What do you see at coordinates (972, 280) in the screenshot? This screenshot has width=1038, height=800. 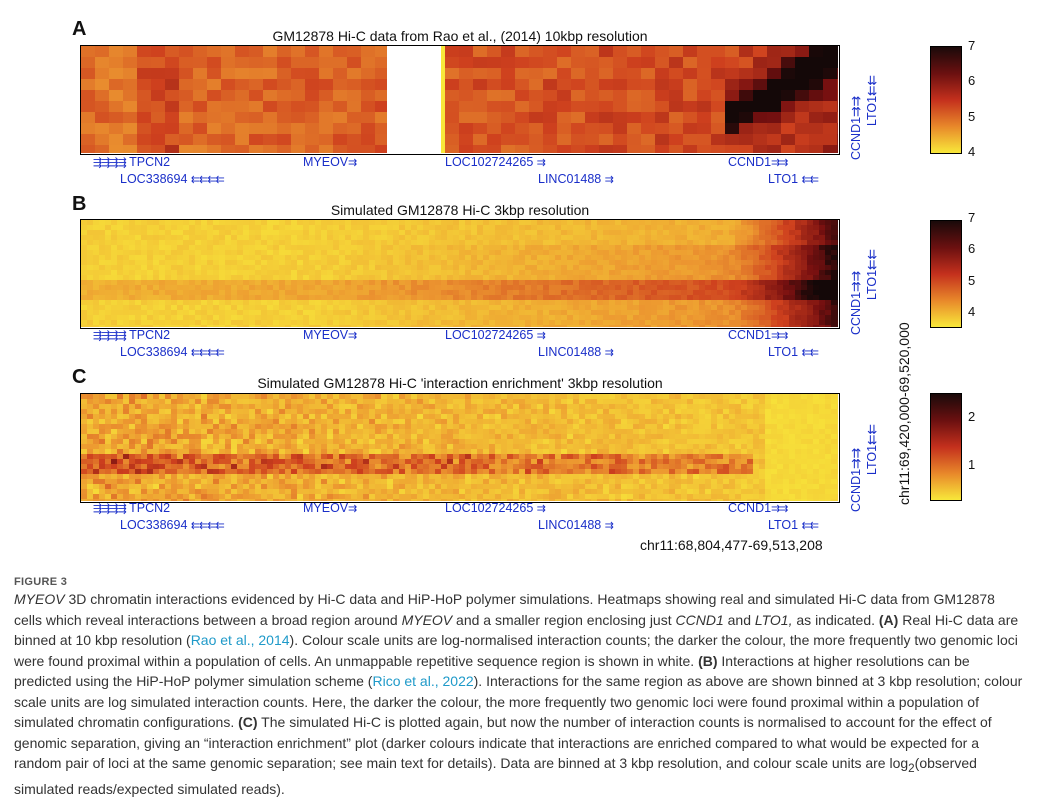 I see `panel-b-tick-5: 5` at bounding box center [972, 280].